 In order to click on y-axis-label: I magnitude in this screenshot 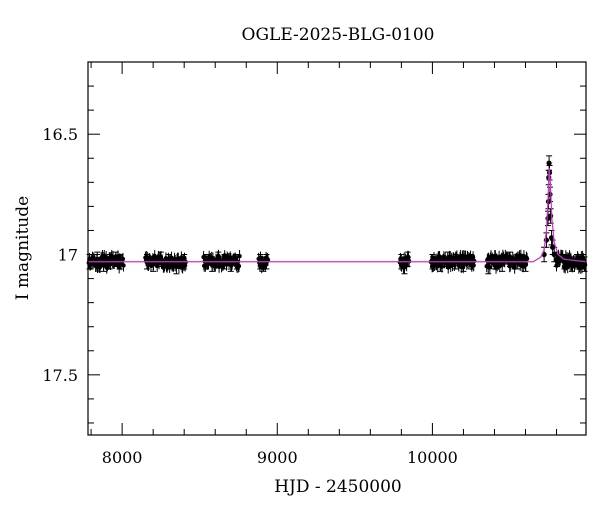, I will do `click(23, 248)`.